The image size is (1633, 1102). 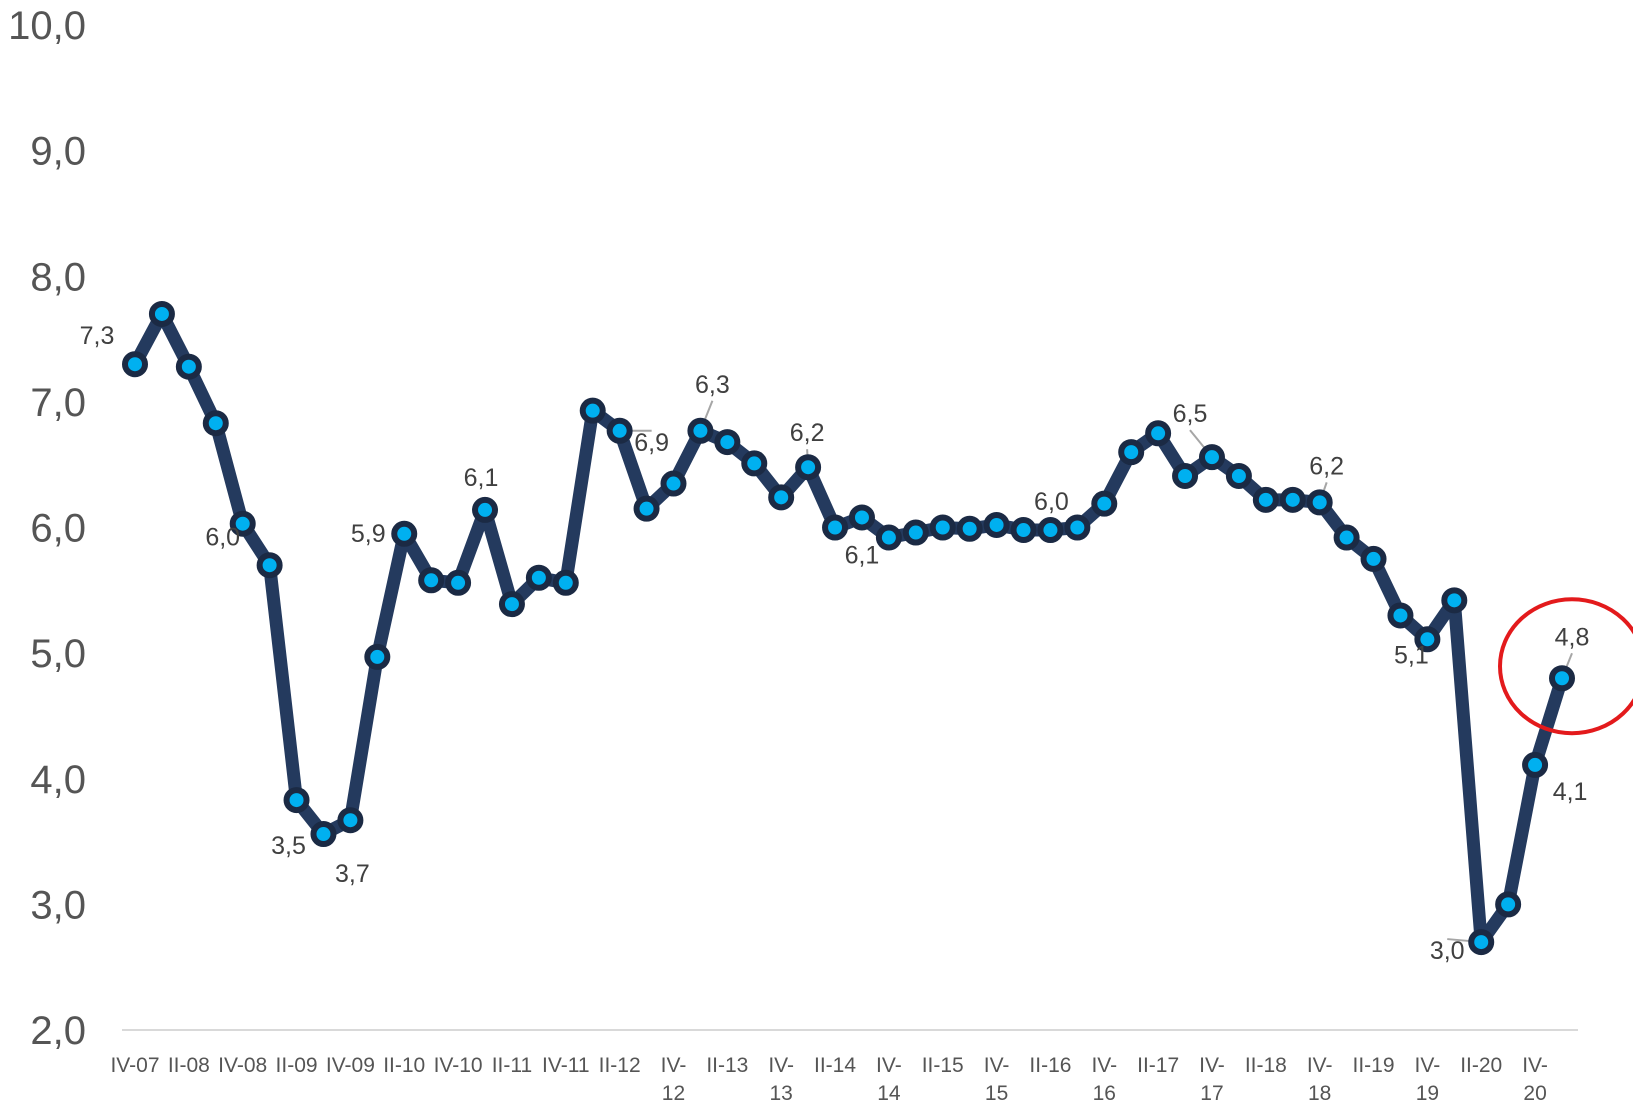 I want to click on x-tick-label: II-17, so click(x=1158, y=1065).